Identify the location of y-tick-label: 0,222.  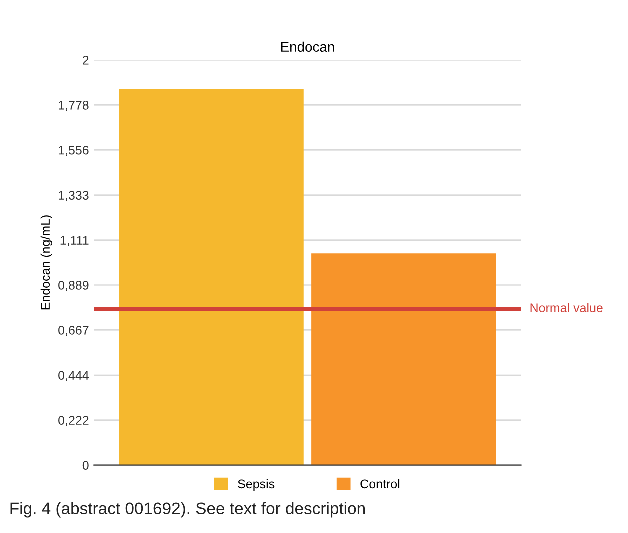
(73, 421).